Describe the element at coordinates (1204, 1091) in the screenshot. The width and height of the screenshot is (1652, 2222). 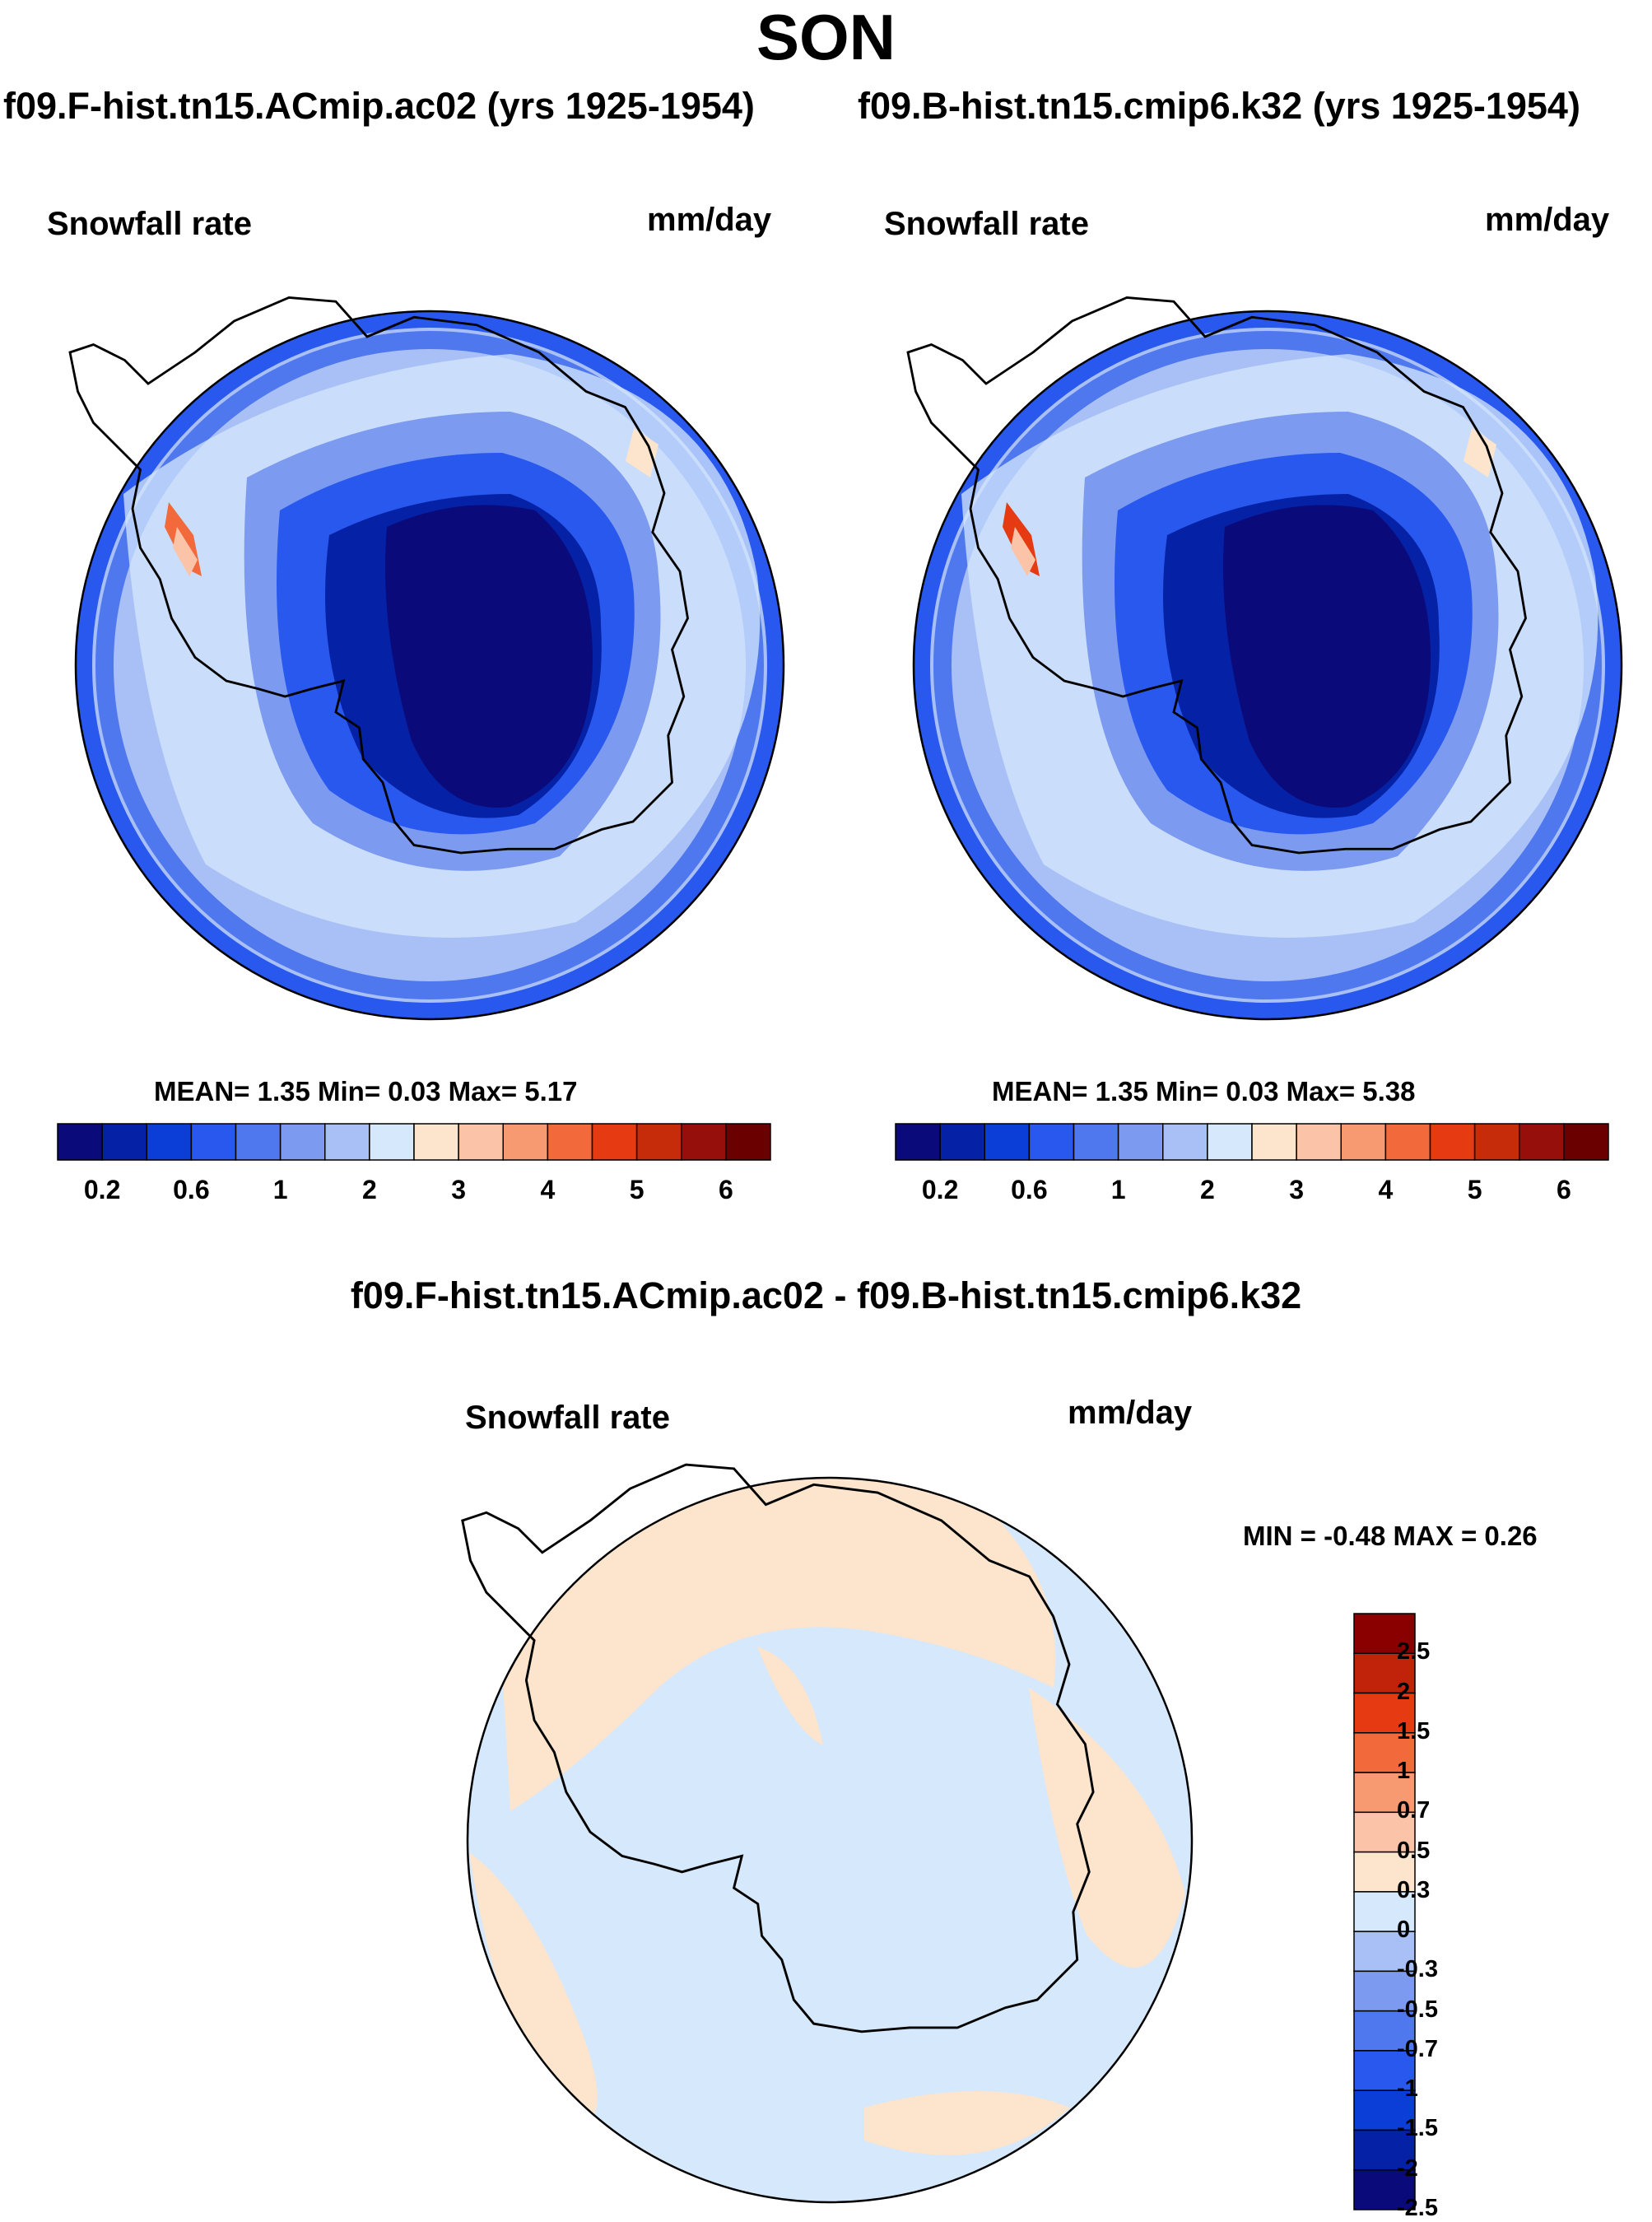
I see `right-stats: MEAN= 1.35 Min= 0.03 Max= 5.38` at that location.